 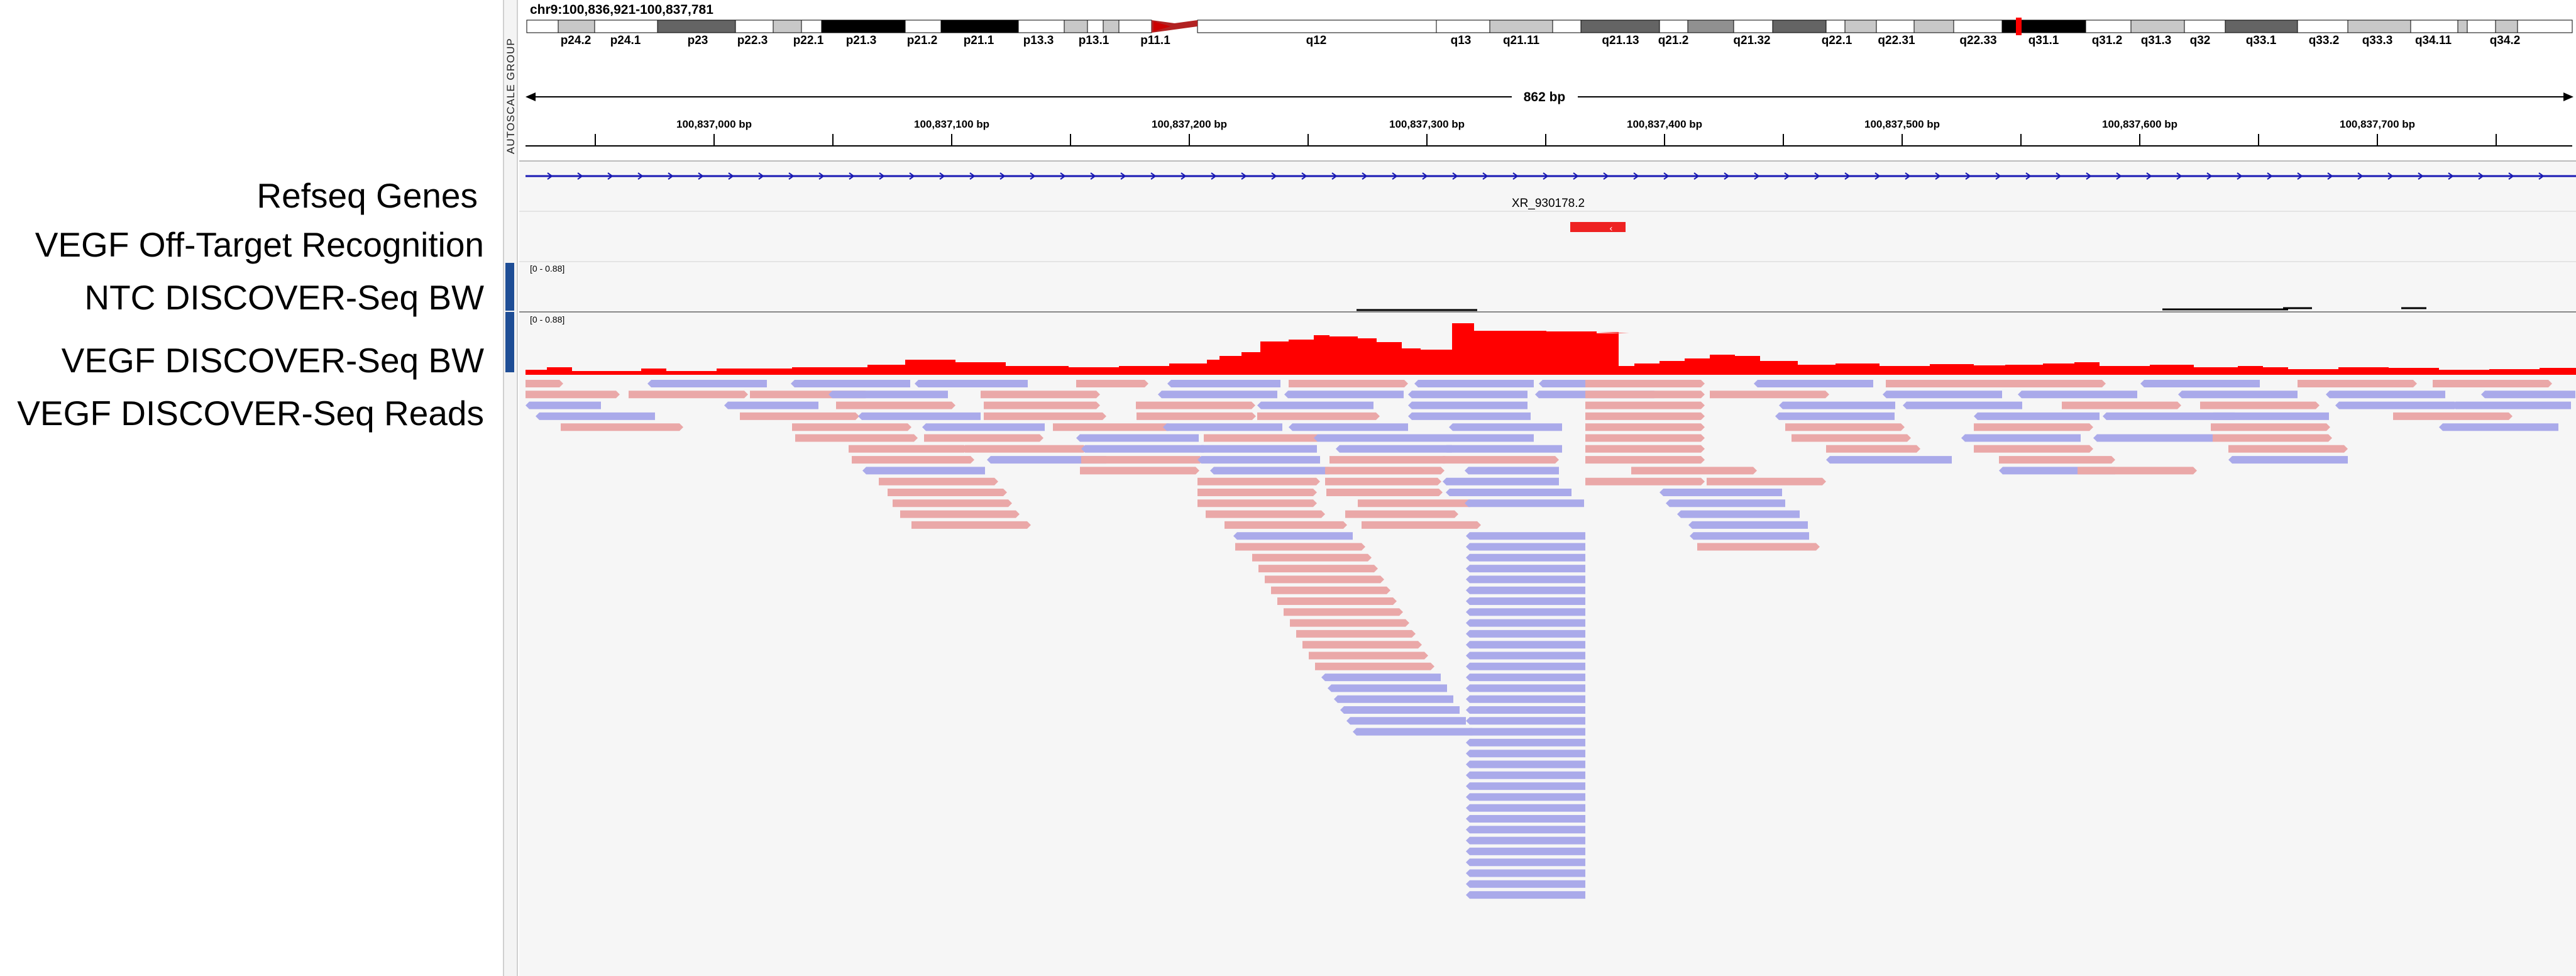 What do you see at coordinates (509, 287) in the screenshot?
I see `ntc-bw-attribute-marker` at bounding box center [509, 287].